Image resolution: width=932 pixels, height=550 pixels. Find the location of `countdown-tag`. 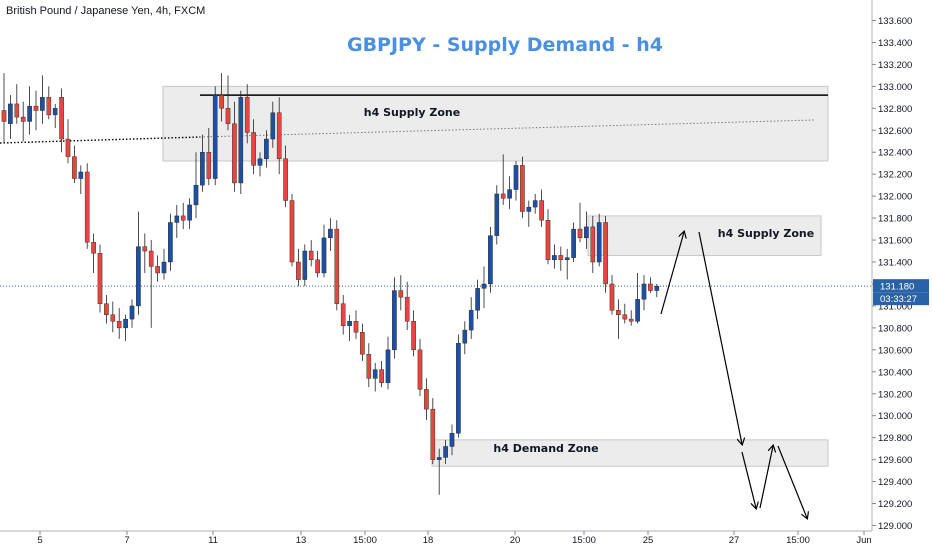

countdown-tag is located at coordinates (901, 299).